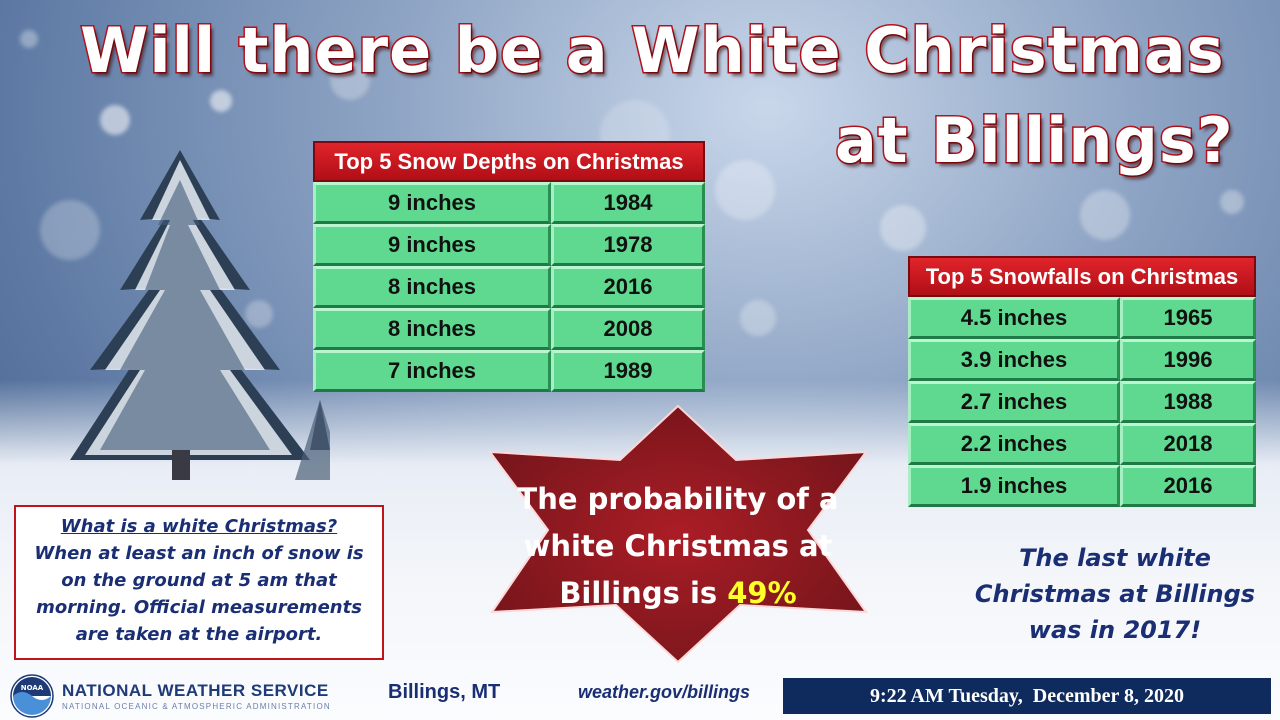 The width and height of the screenshot is (1280, 720). Describe the element at coordinates (1188, 360) in the screenshot. I see `year-cell: 1996` at that location.